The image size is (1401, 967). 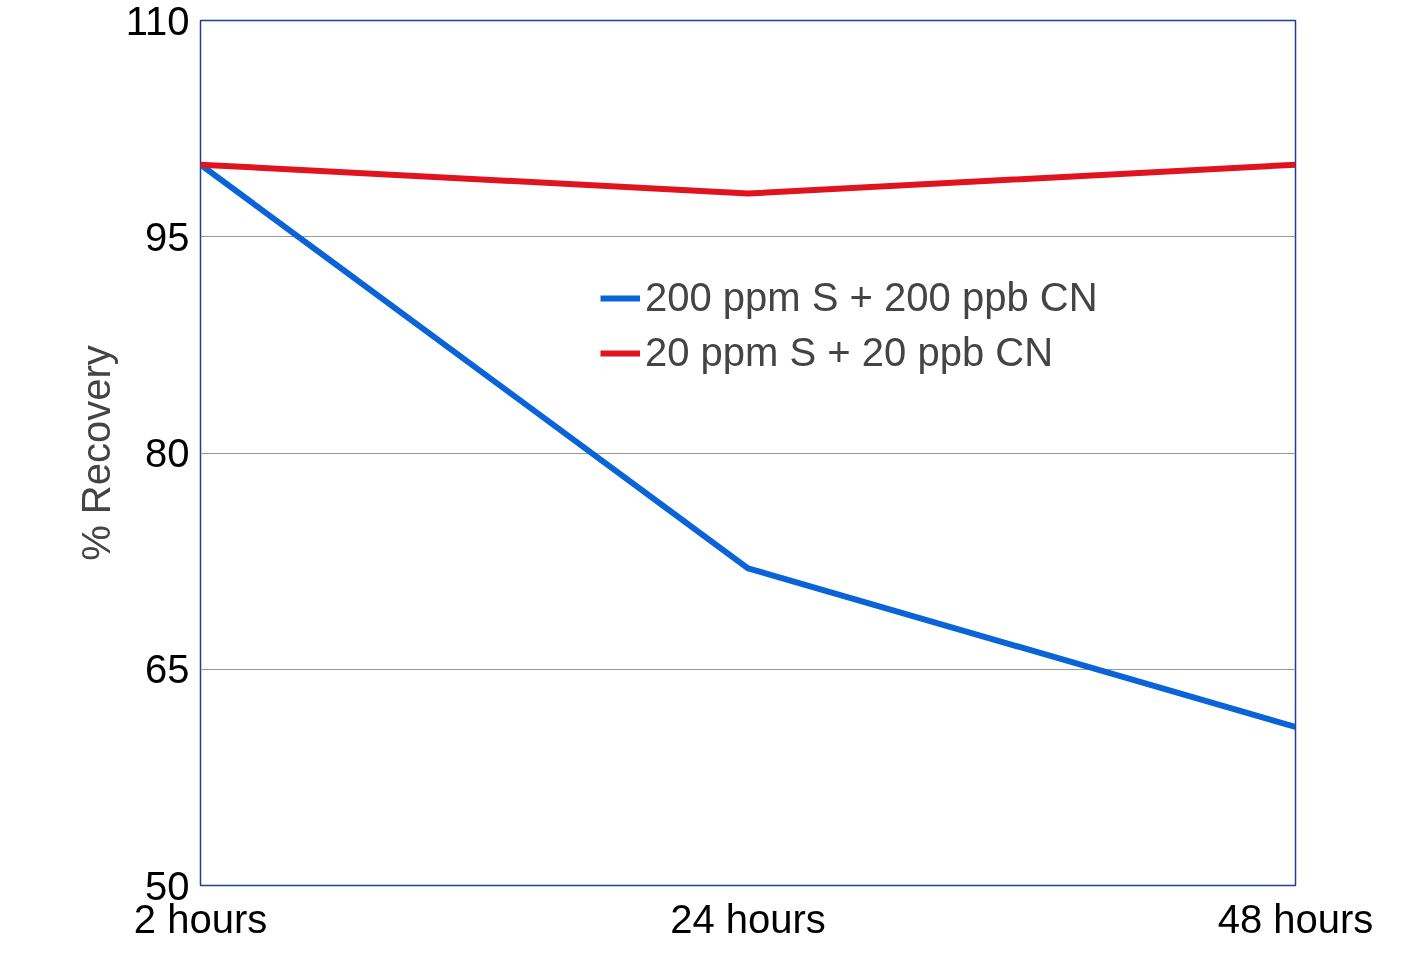 I want to click on y-axis-title: % Recovery, so click(x=95, y=453).